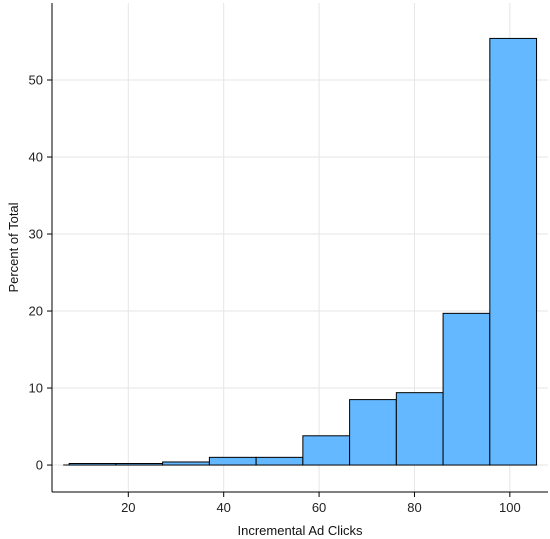 The width and height of the screenshot is (550, 539). What do you see at coordinates (319, 507) in the screenshot?
I see `x-tick-label-2: 60` at bounding box center [319, 507].